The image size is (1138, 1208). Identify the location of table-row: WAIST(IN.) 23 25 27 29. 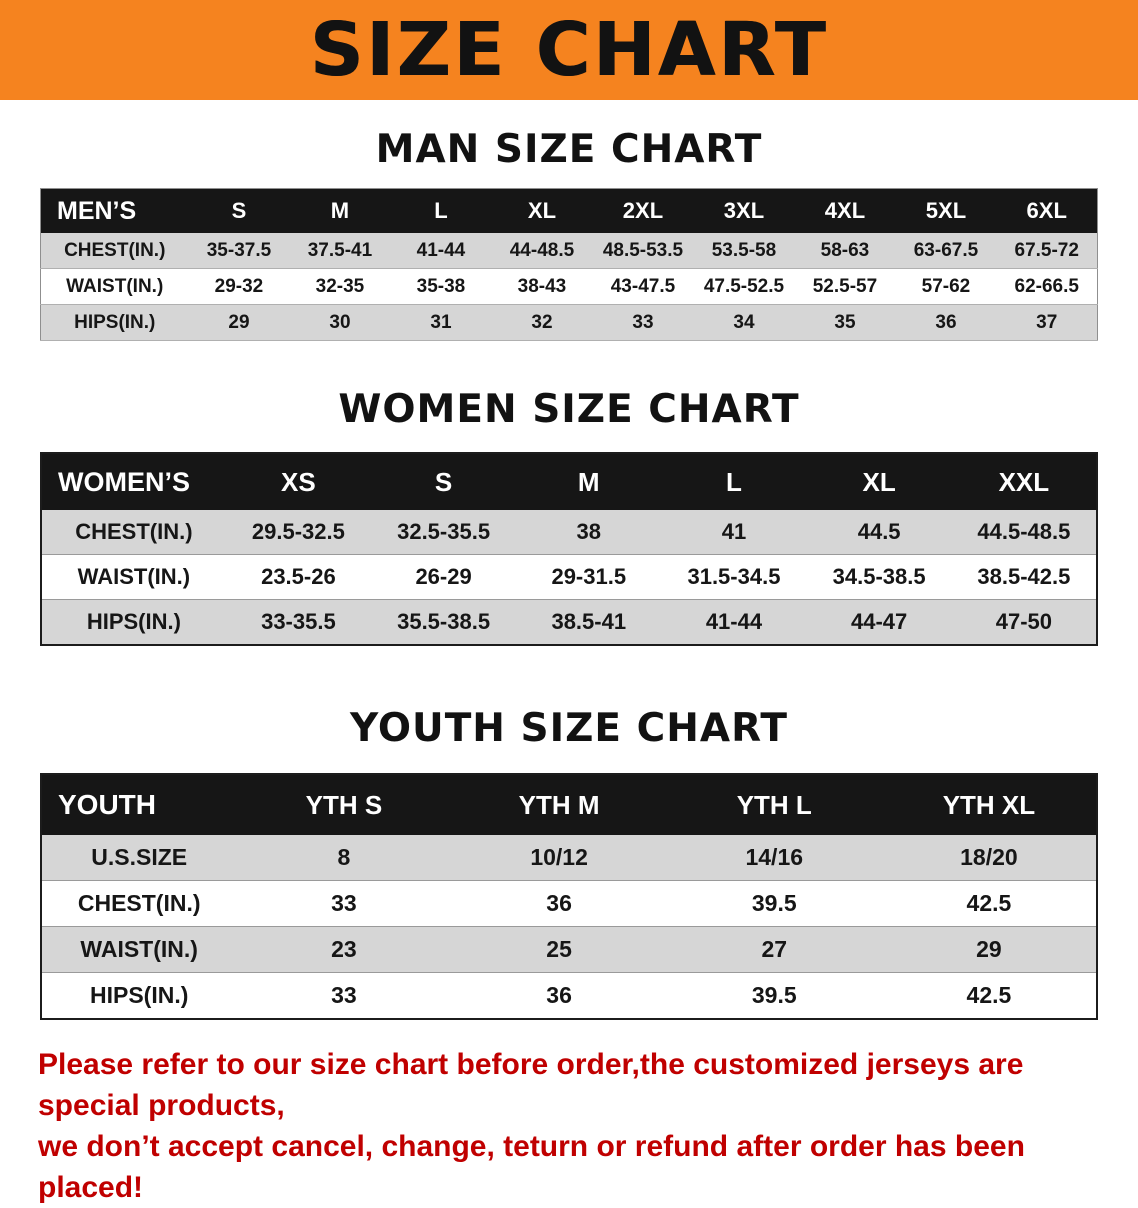
(569, 949).